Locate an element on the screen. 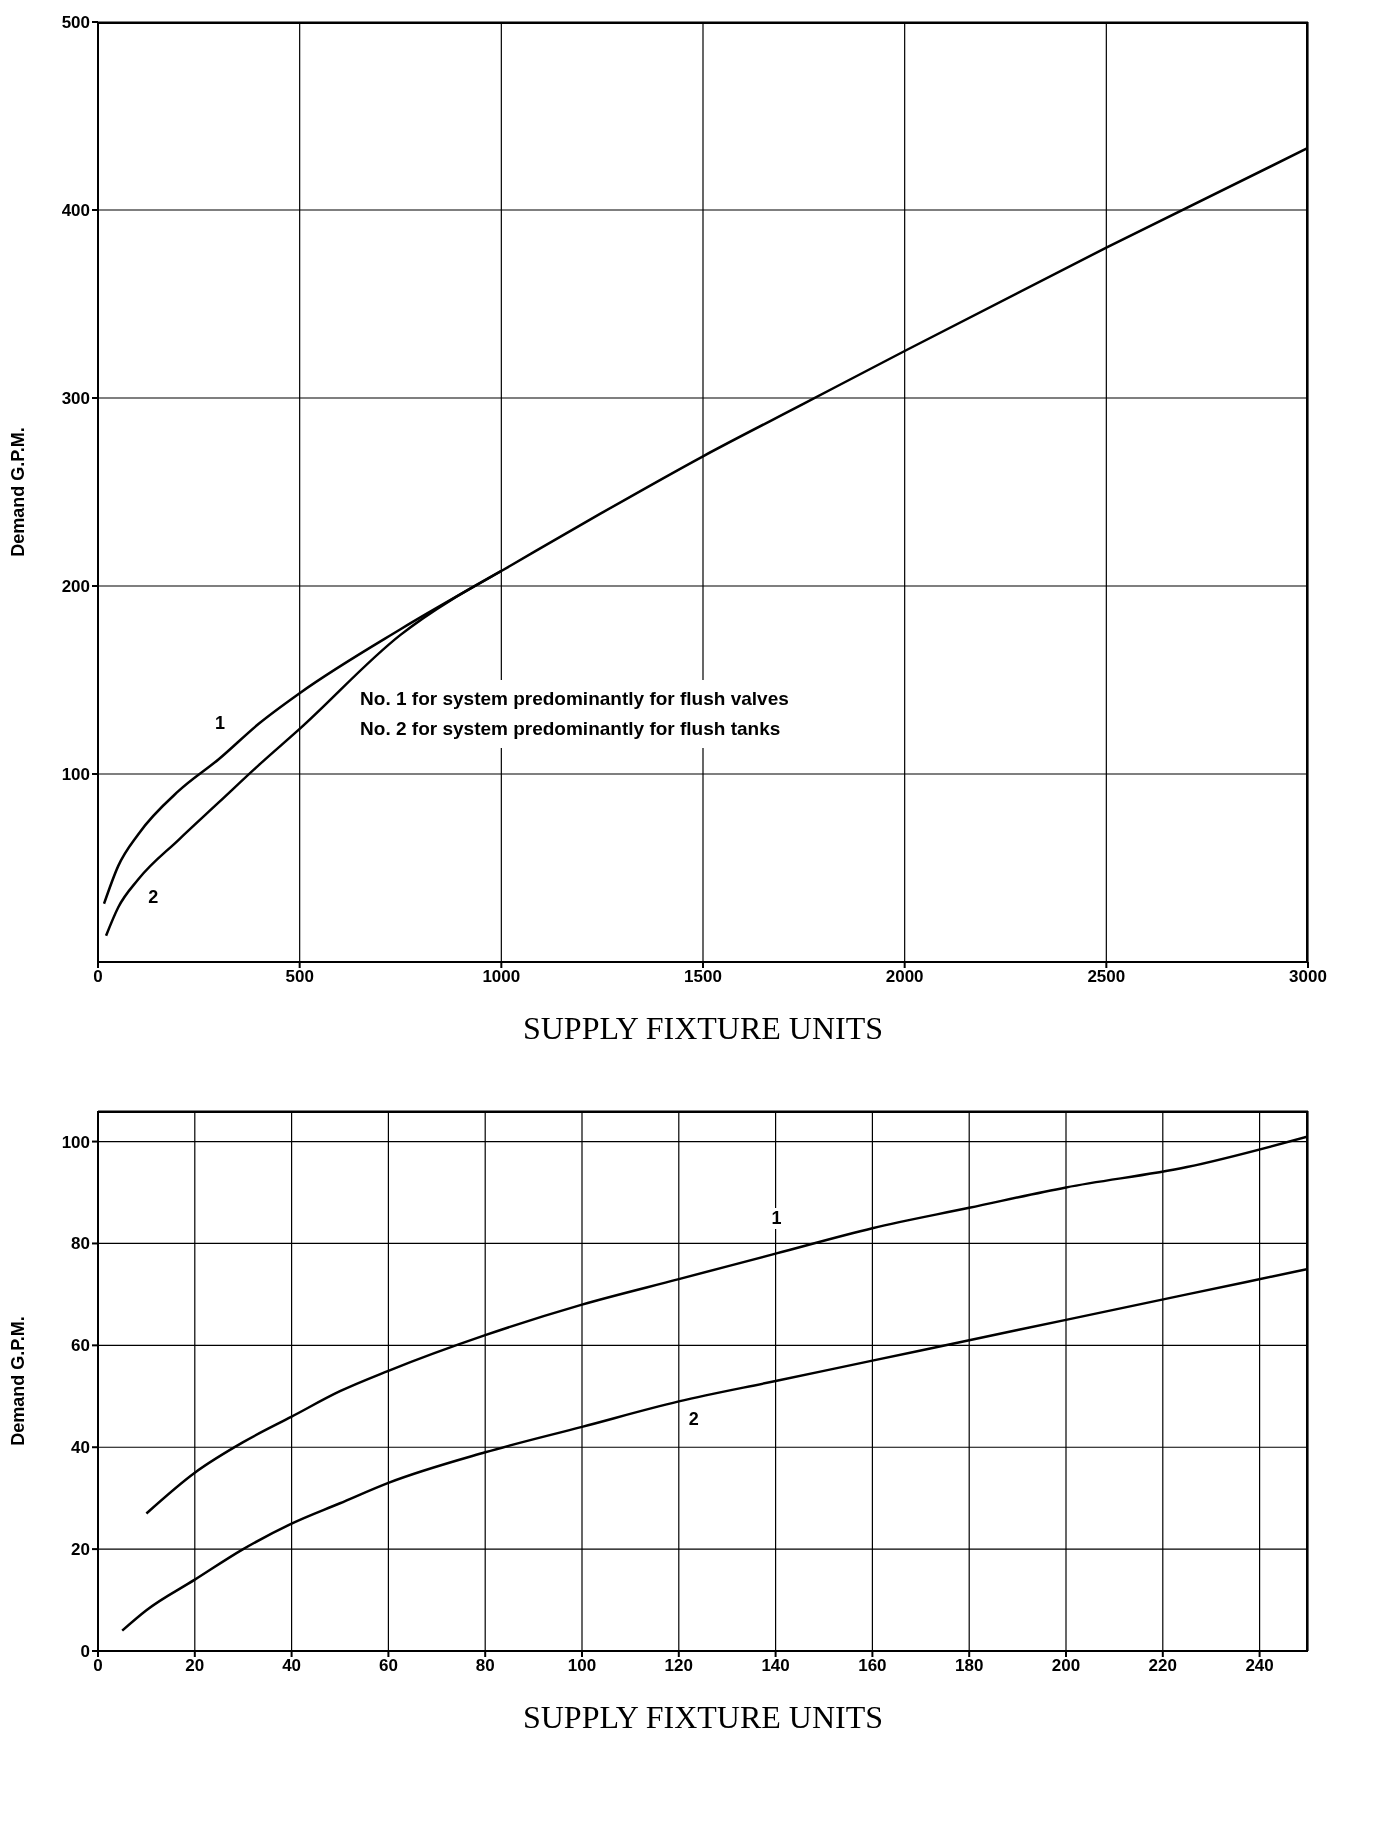 The height and width of the screenshot is (1848, 1374). y-tick-label: 40 is located at coordinates (80, 1448).